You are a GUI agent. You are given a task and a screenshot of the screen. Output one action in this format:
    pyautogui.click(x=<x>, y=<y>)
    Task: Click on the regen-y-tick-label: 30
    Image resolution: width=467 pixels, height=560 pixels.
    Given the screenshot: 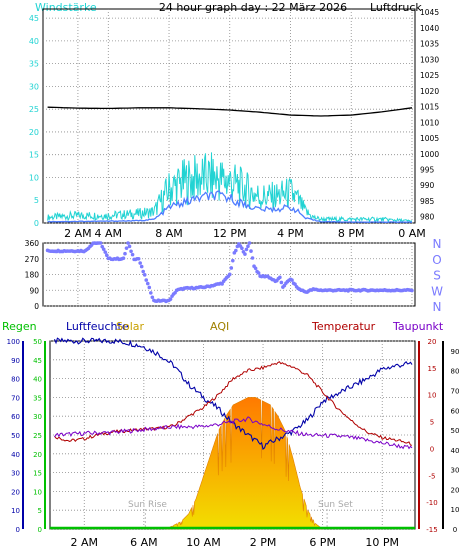 What is the action you would take?
    pyautogui.click(x=15, y=474)
    